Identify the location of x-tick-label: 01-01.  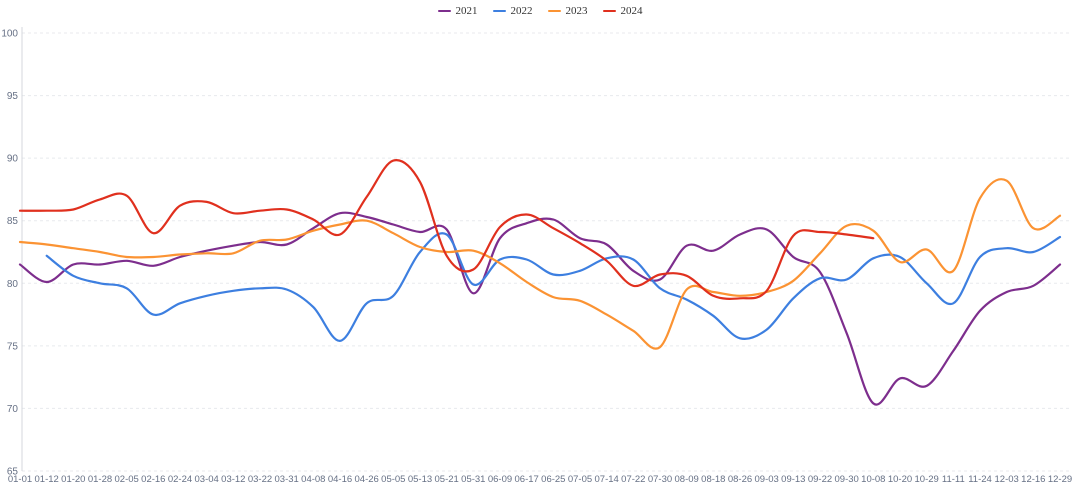
(20, 479).